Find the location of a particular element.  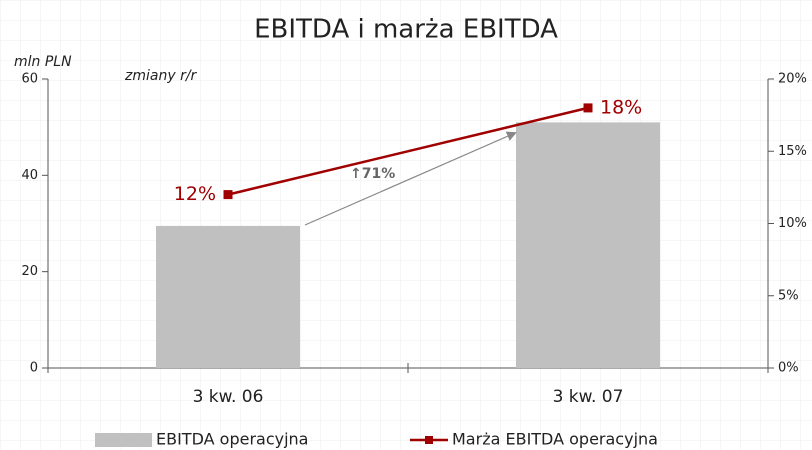

line is located at coordinates (408, 151).